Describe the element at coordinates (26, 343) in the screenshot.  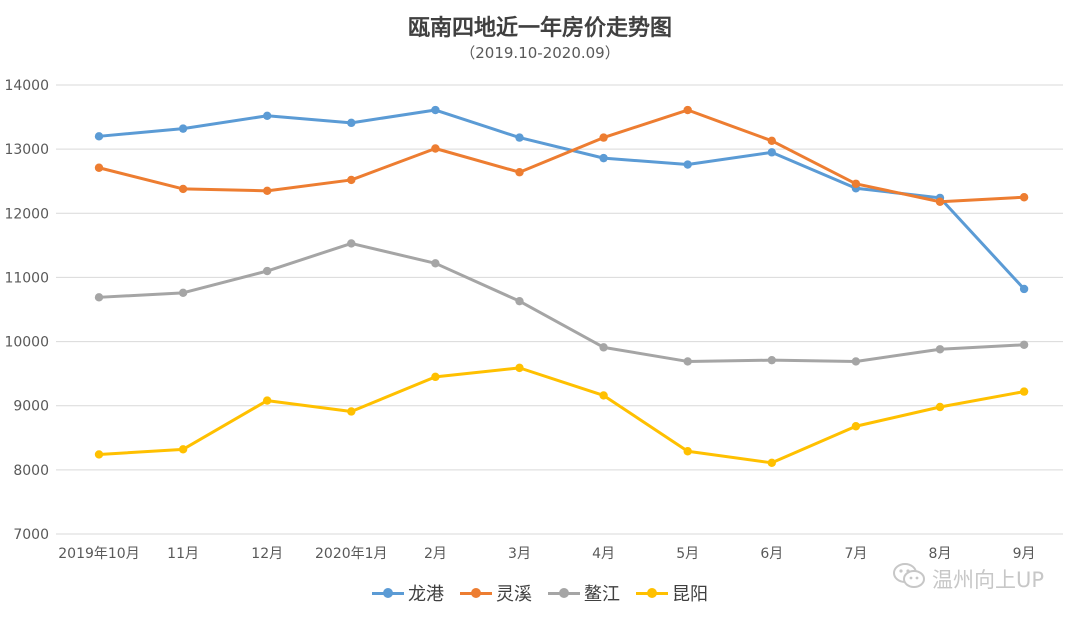
I see `y-tick-label: 10000` at that location.